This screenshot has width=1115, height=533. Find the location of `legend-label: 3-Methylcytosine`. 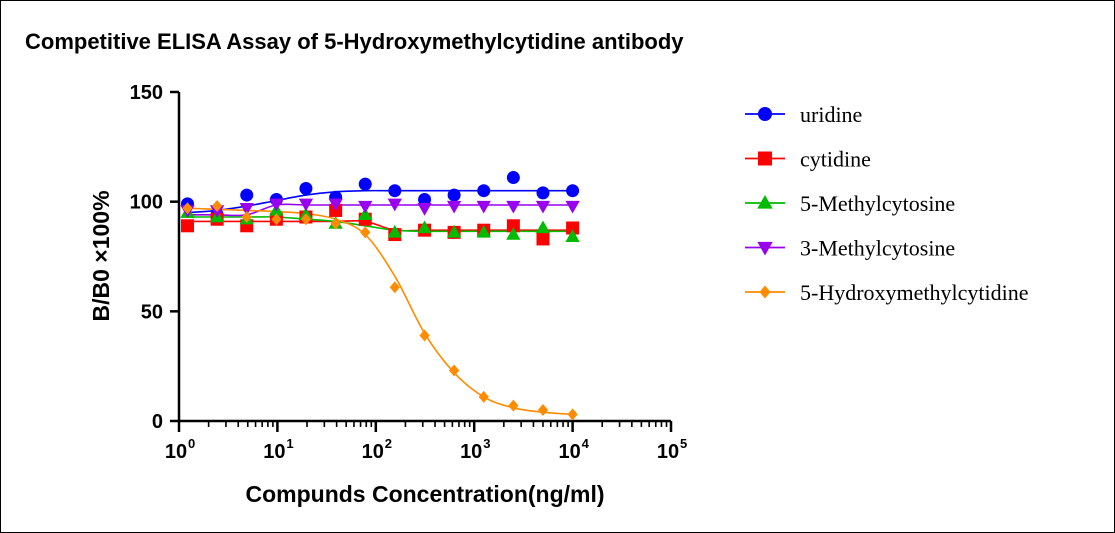

legend-label: 3-Methylcytosine is located at coordinates (877, 248).